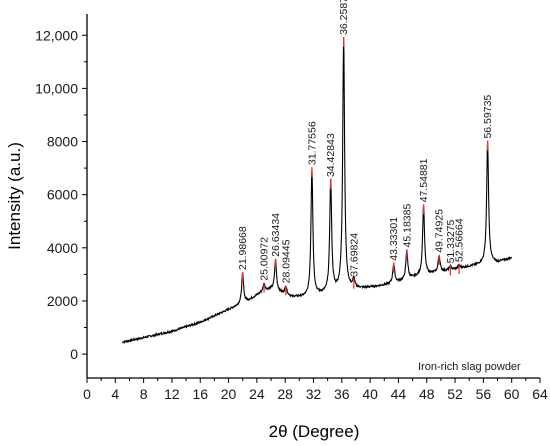  Describe the element at coordinates (342, 394) in the screenshot. I see `x-tick-label: 36` at that location.